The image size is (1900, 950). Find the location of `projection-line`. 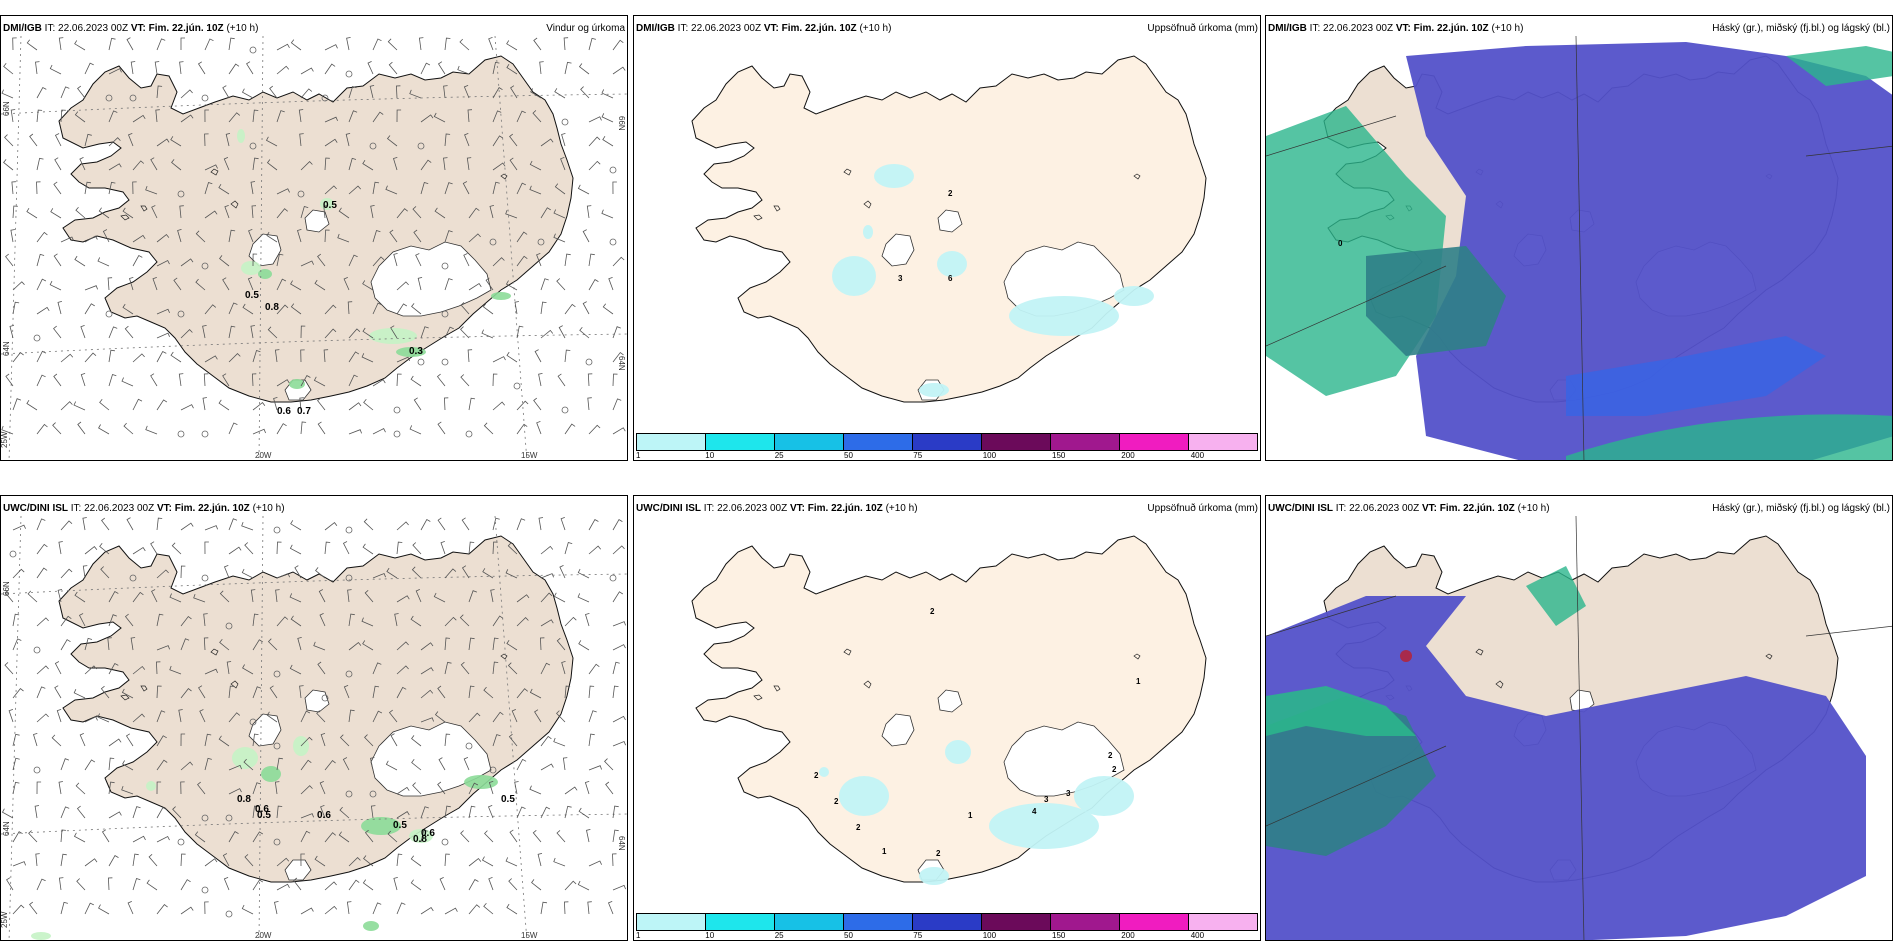

projection-line is located at coordinates (1580, 247).